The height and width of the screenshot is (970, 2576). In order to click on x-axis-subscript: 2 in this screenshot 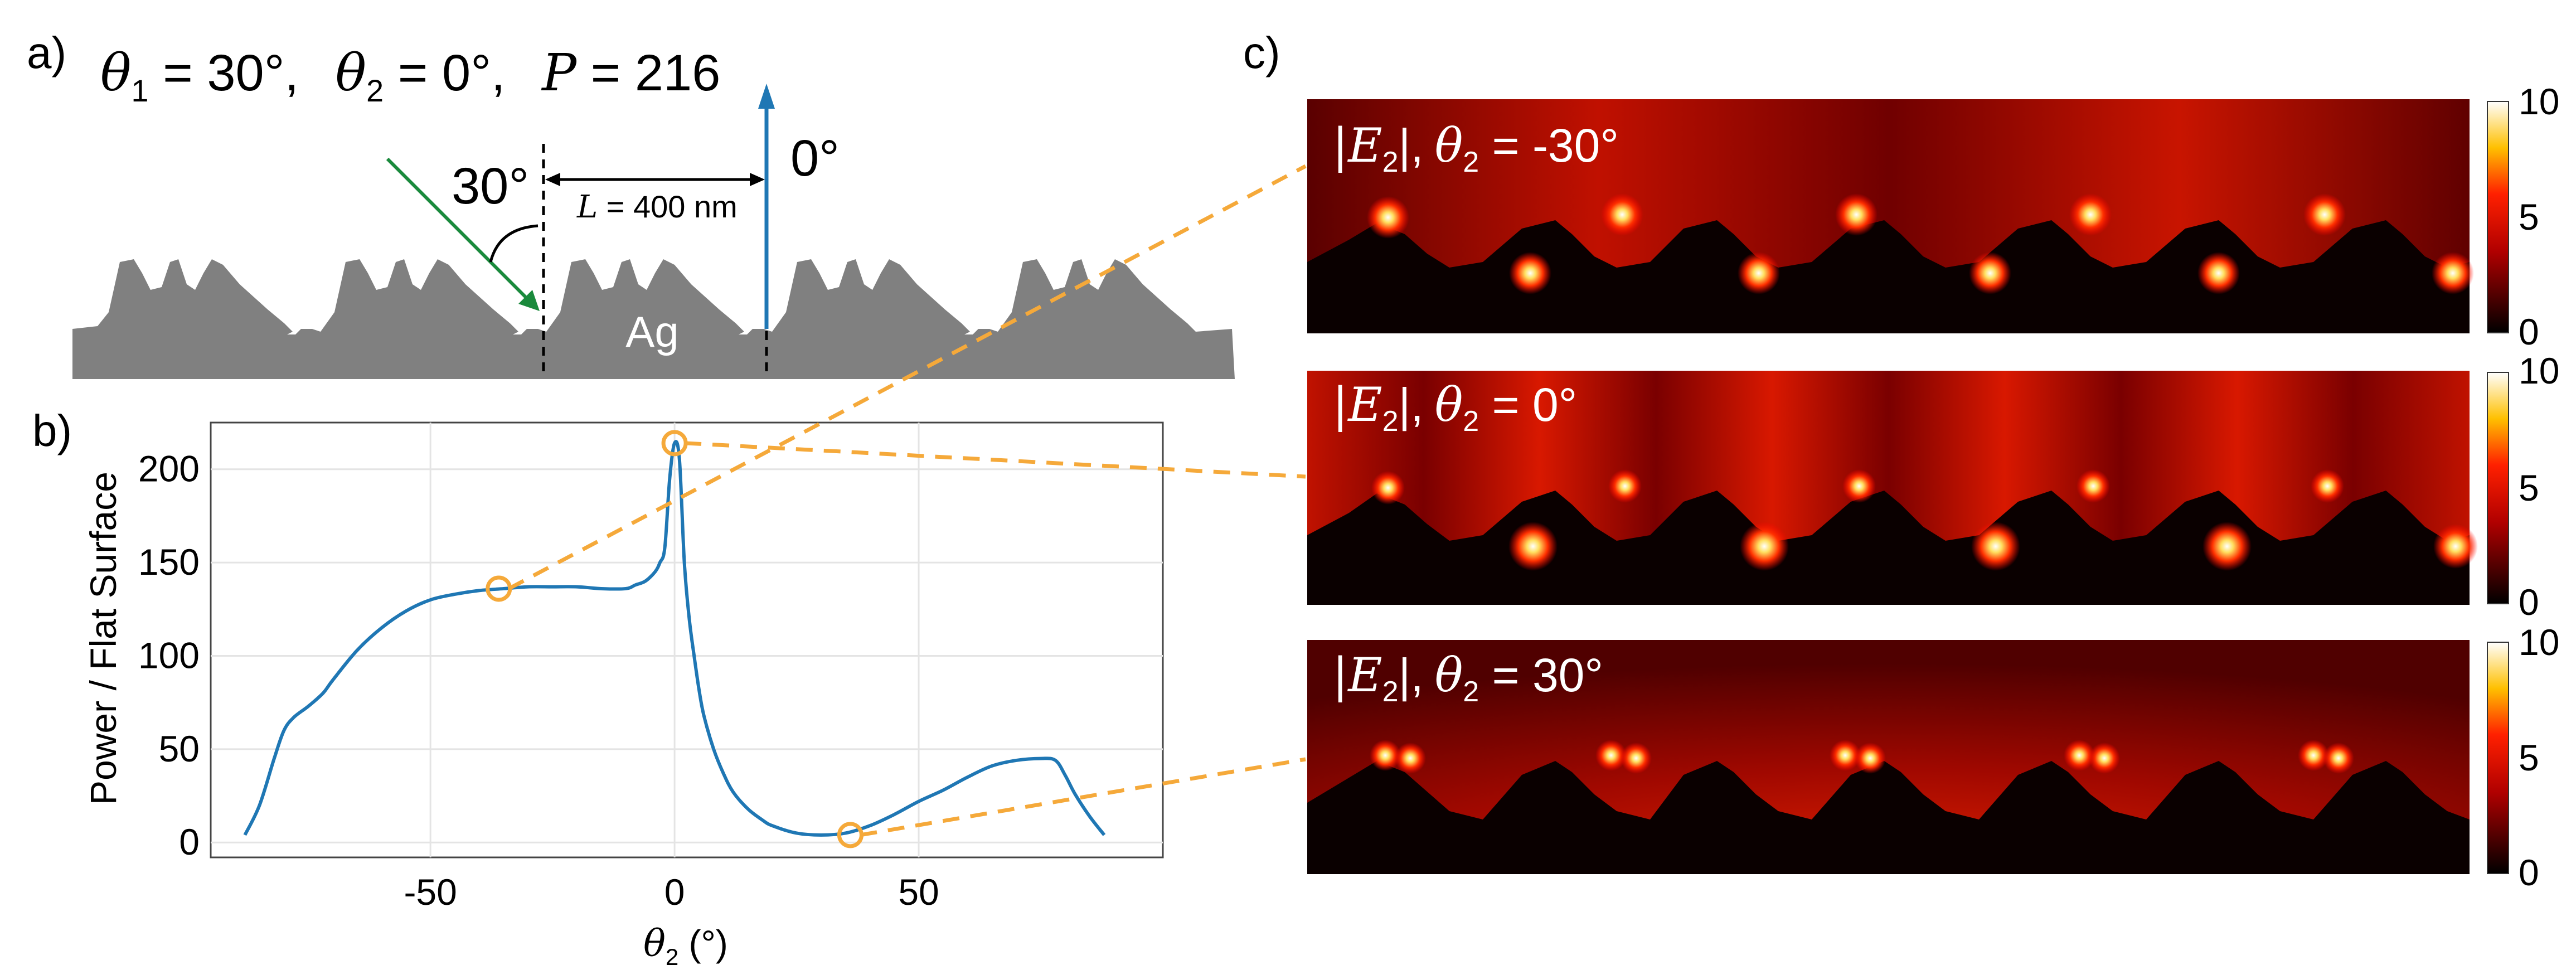, I will do `click(672, 957)`.